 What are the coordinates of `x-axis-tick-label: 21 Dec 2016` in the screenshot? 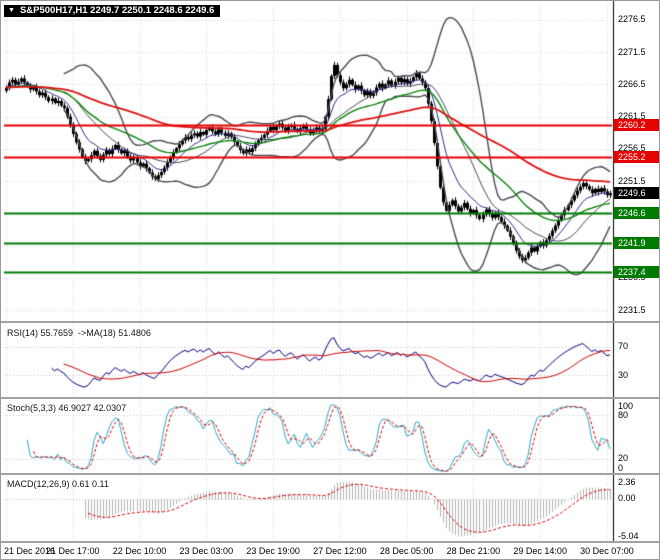 It's located at (30, 551).